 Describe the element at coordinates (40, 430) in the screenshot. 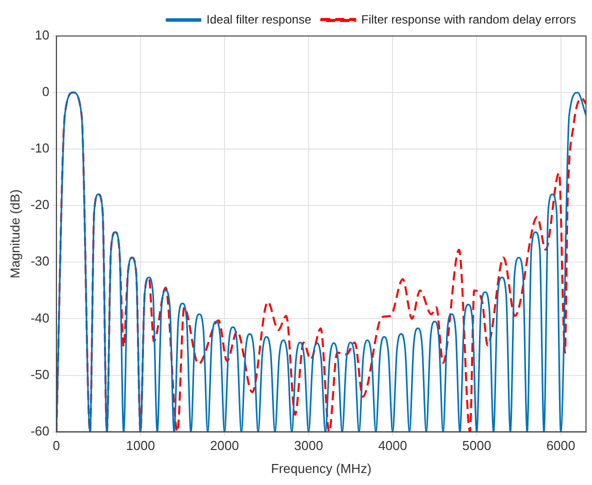

I see `y-tick-label: -60` at that location.